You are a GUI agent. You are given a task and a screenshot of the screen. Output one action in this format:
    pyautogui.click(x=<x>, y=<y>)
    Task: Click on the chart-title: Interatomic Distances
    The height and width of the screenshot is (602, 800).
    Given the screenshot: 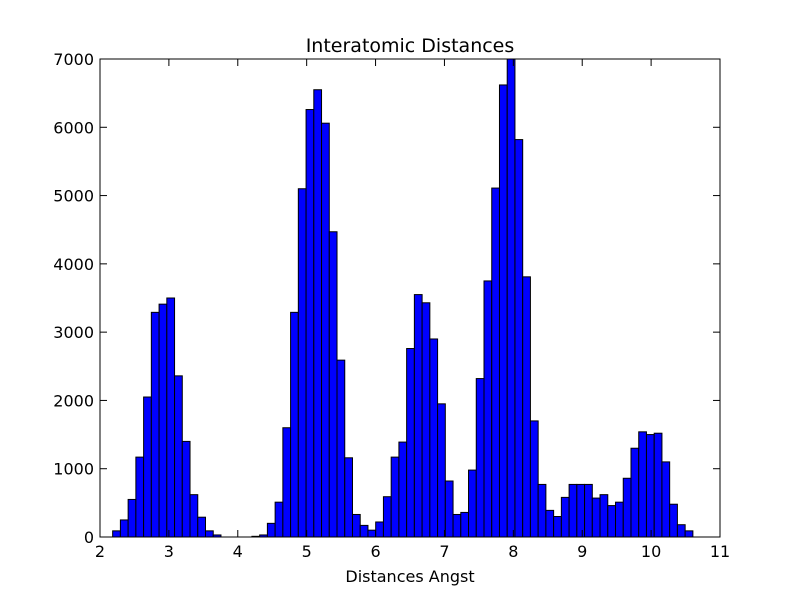 What is the action you would take?
    pyautogui.click(x=410, y=46)
    